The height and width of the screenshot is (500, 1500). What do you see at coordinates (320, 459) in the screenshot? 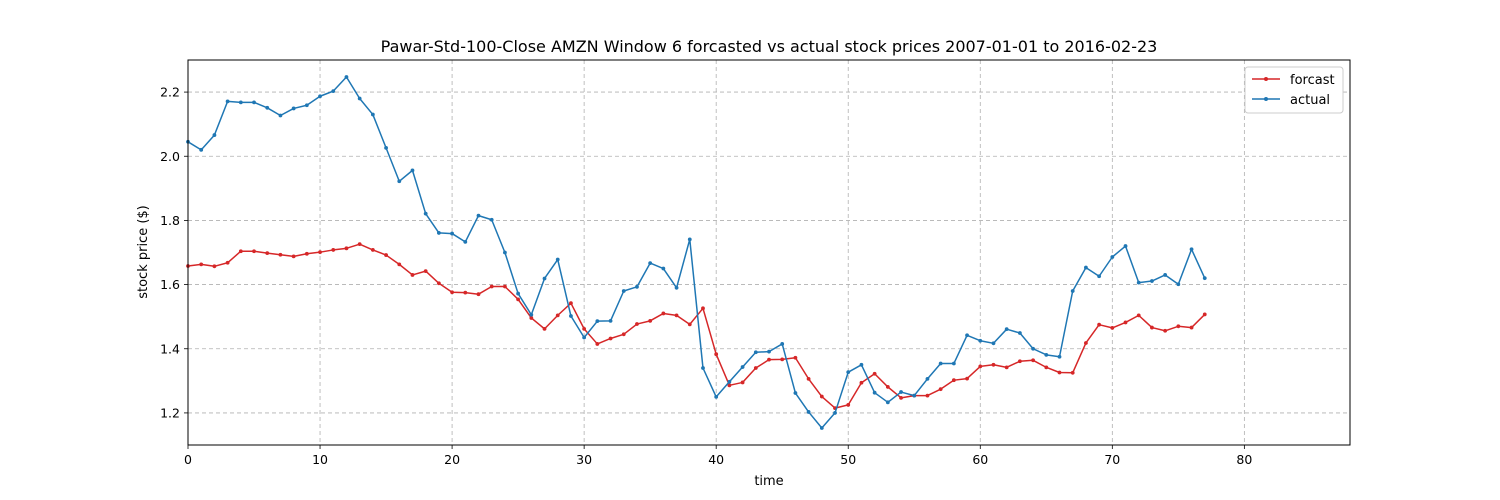
I see `x-tick-label: 10` at bounding box center [320, 459].